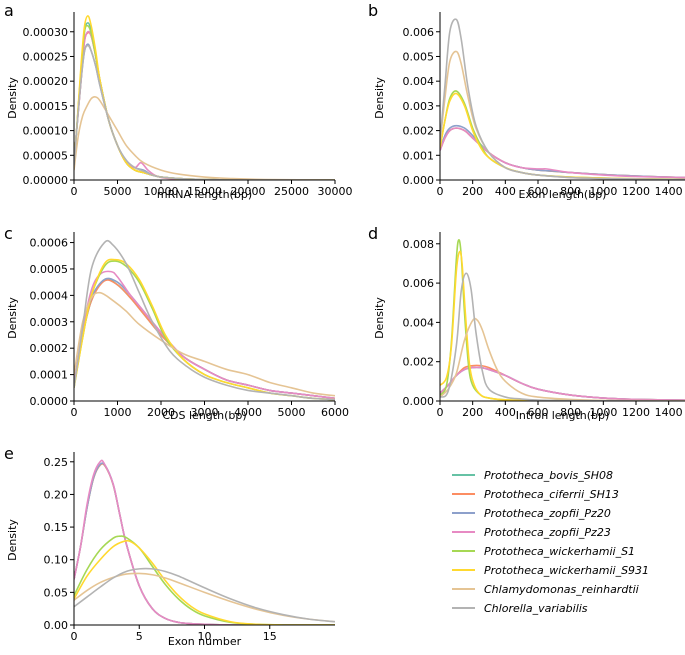 The height and width of the screenshot is (655, 685). Describe the element at coordinates (56, 625) in the screenshot. I see `y-tick-label: 0.00` at that location.